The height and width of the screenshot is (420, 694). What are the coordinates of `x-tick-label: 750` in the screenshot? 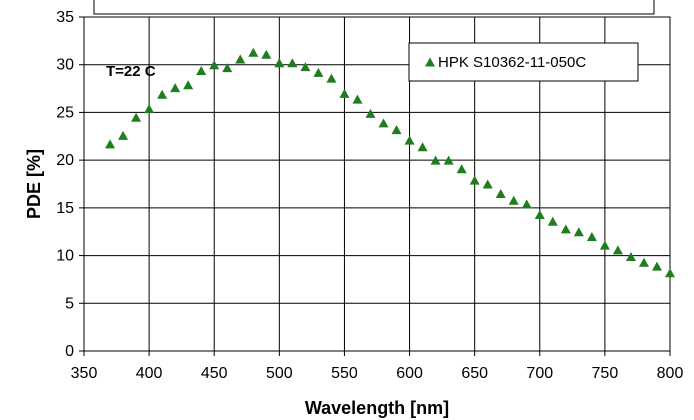 It's located at (605, 373).